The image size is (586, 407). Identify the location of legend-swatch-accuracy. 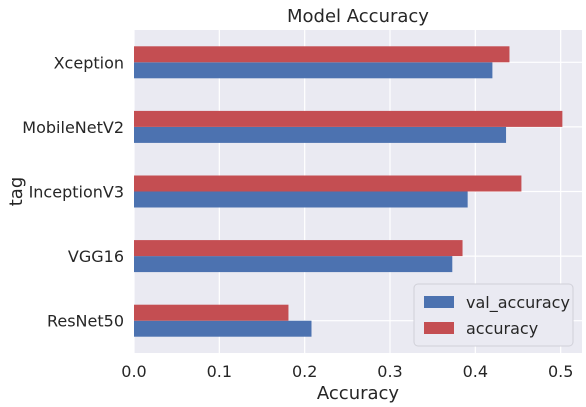
(439, 328).